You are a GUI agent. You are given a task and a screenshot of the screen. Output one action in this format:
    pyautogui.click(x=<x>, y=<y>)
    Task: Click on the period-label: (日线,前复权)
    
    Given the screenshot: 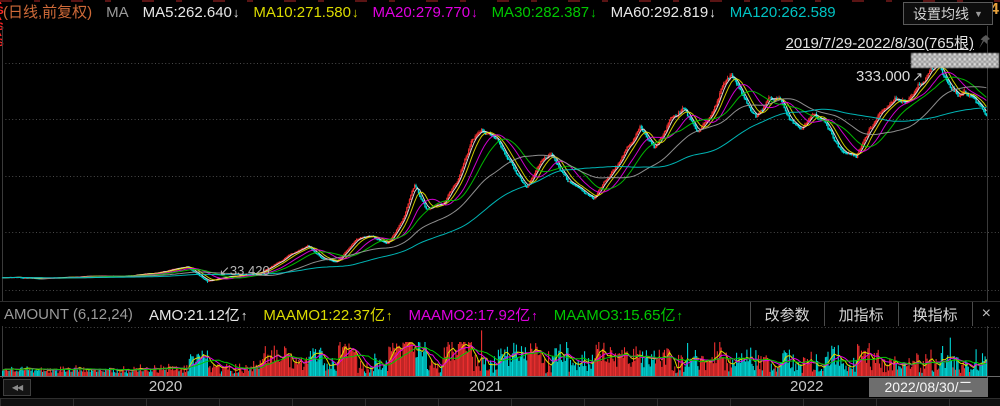 What is the action you would take?
    pyautogui.click(x=48, y=12)
    